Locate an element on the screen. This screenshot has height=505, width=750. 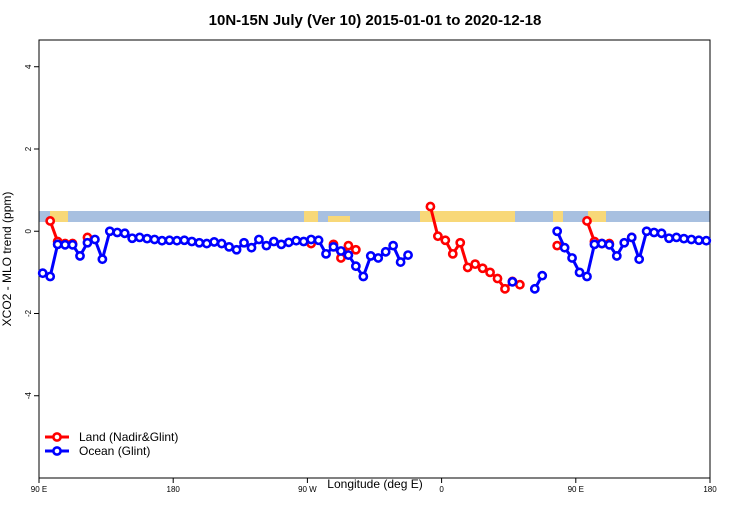
x-tick-label: 90 W is located at coordinates (307, 489).